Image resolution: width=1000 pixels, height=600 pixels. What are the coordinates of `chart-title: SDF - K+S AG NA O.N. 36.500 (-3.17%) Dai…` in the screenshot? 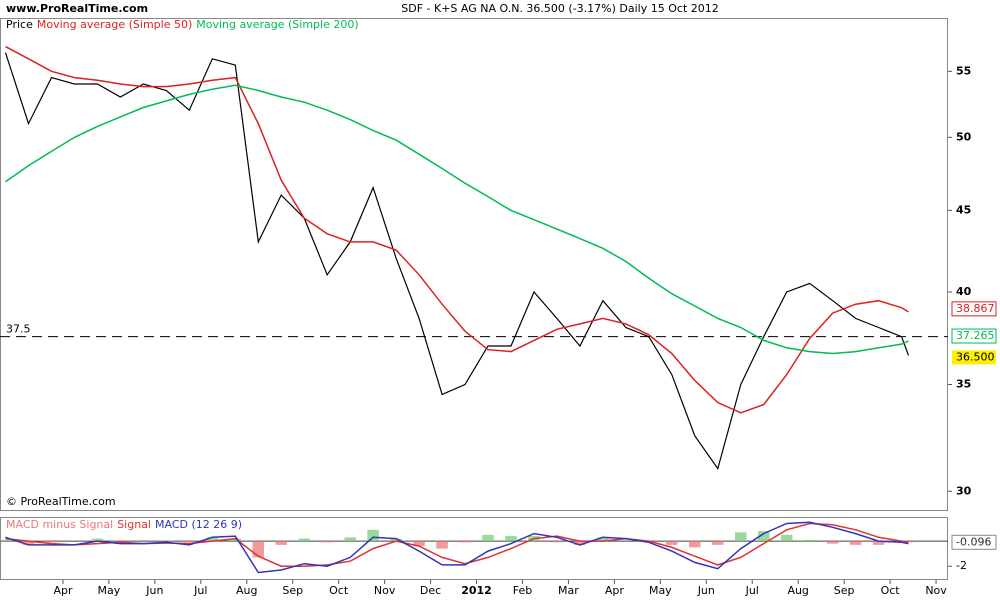 It's located at (560, 8).